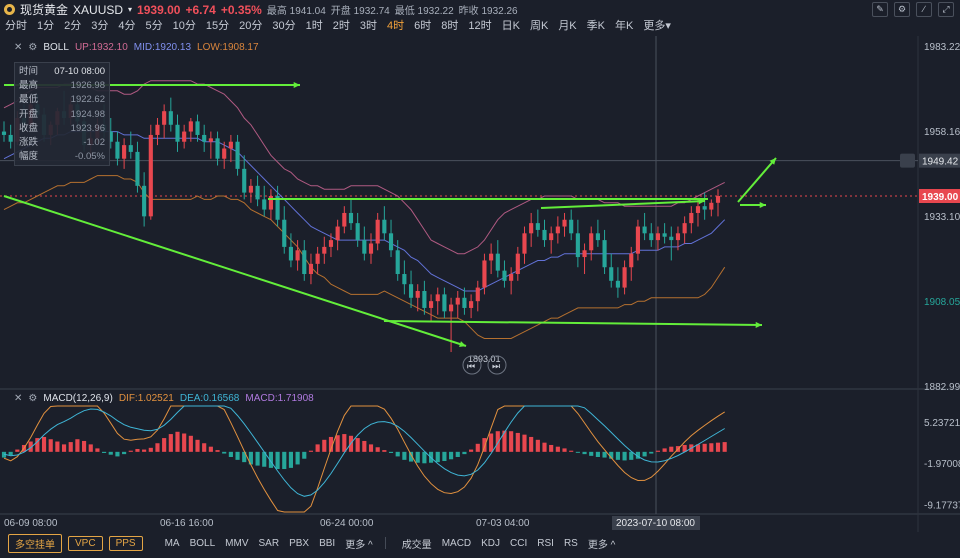 Image resolution: width=960 pixels, height=558 pixels. What do you see at coordinates (18, 47) in the screenshot?
I see `close-indicator-icon: ✕` at bounding box center [18, 47].